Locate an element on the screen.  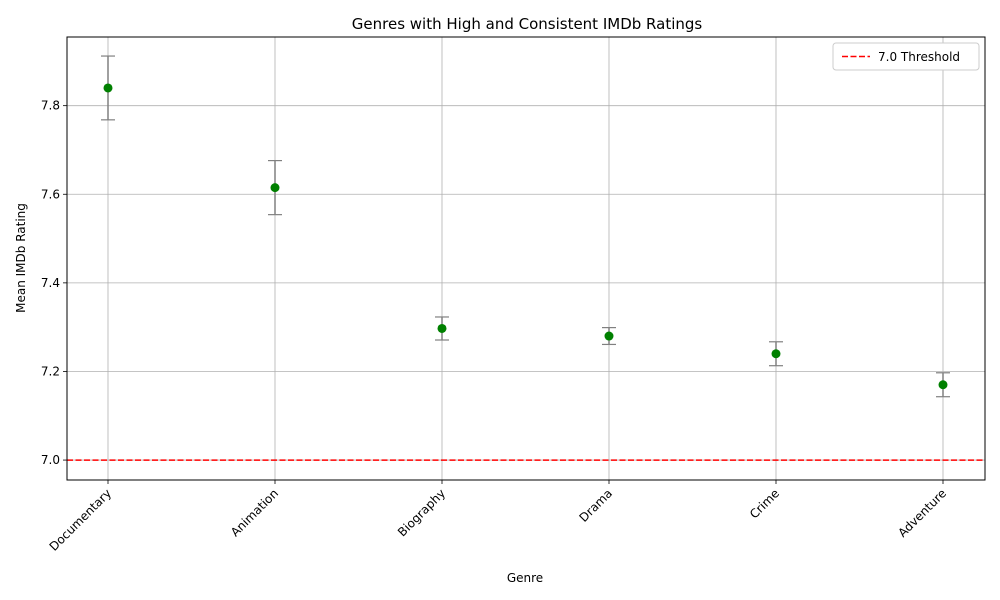
y-tick-label: 7.6 is located at coordinates (50, 194).